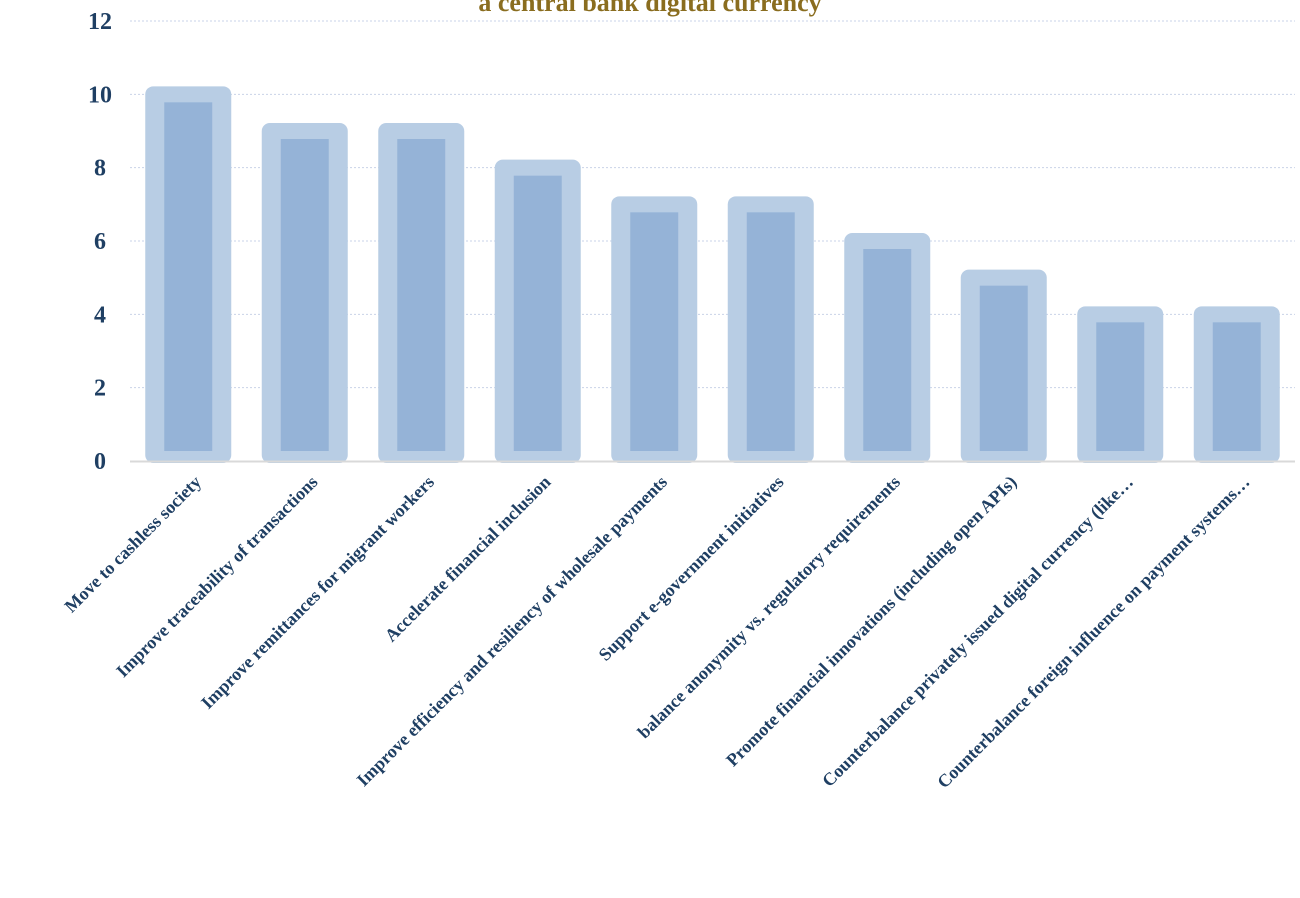  I want to click on y-tick-label: 4, so click(100, 315).